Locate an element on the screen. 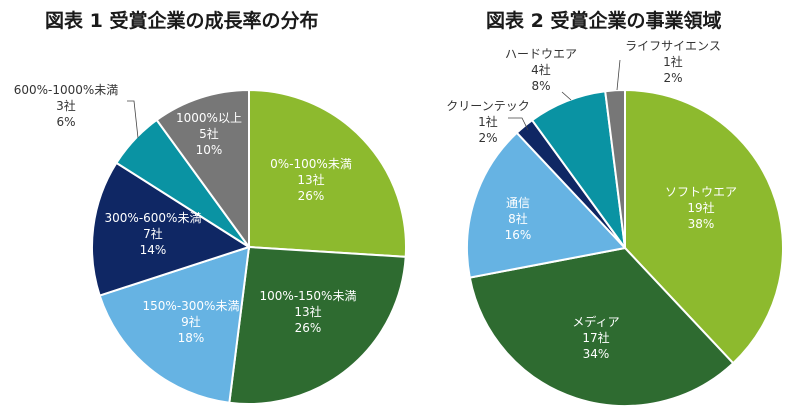  slice-count: 4社 is located at coordinates (541, 69).